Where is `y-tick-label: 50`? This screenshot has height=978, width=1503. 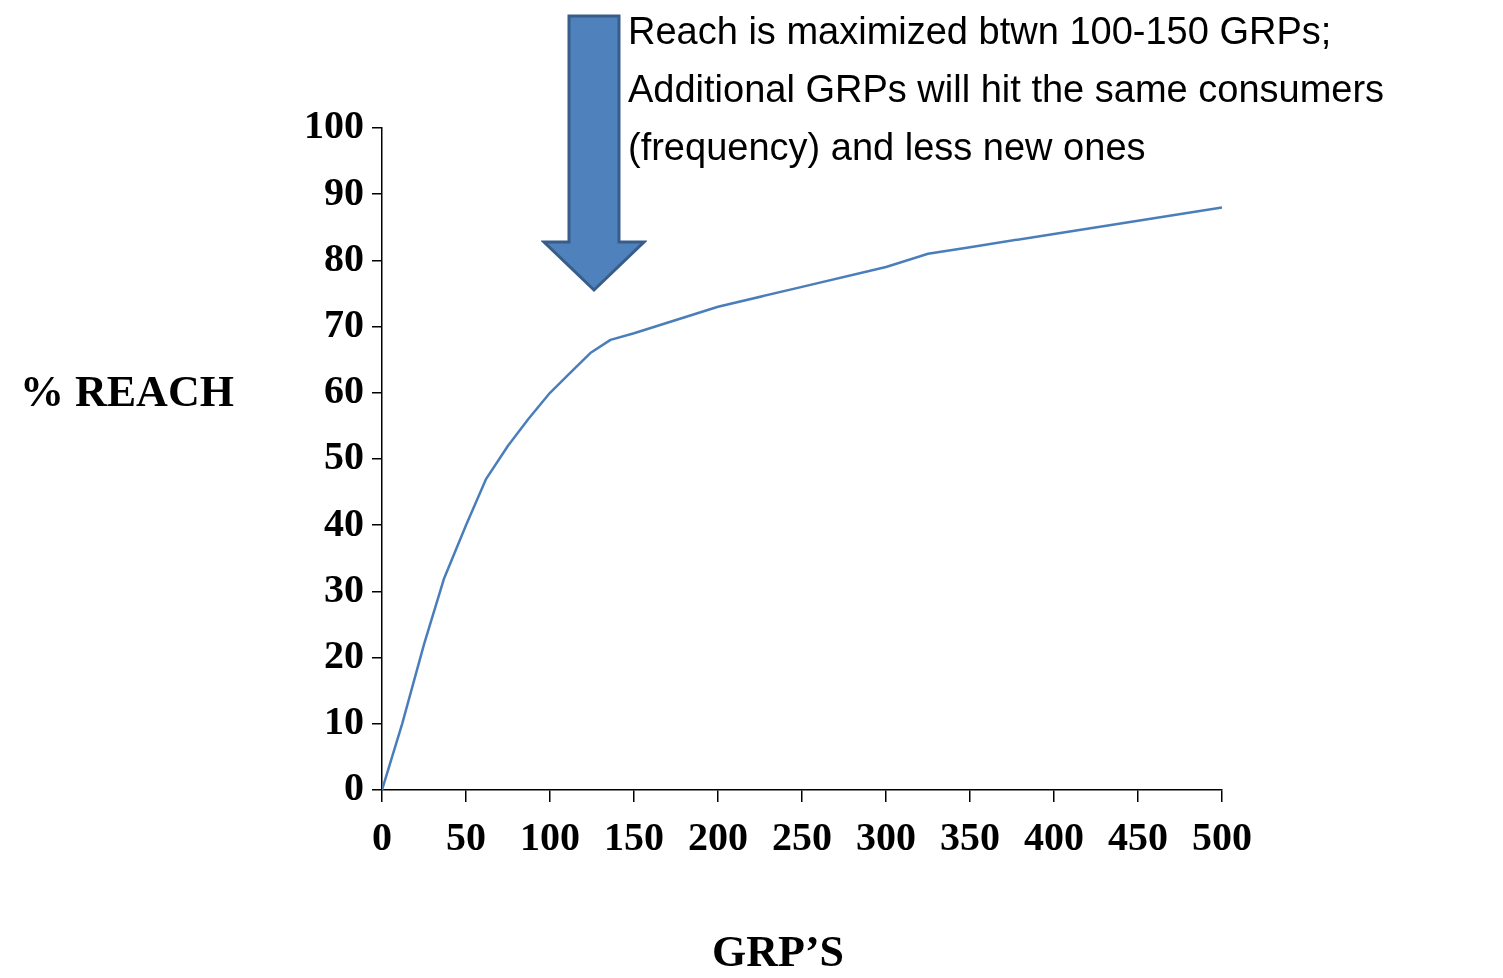
y-tick-label: 50 is located at coordinates (344, 456).